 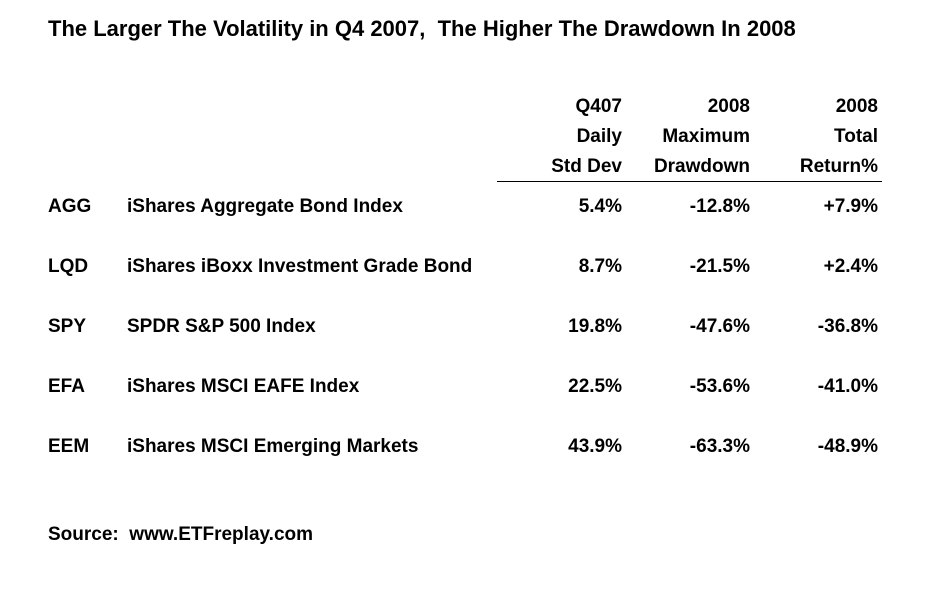 I want to click on std-dev-cell: 22.5%, so click(x=595, y=386).